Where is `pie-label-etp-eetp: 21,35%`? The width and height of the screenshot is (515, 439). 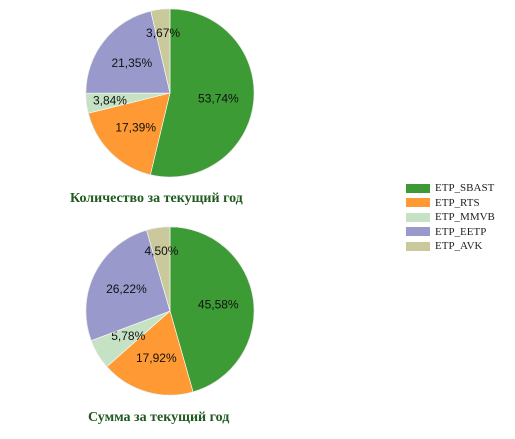
pie-label-etp-eetp: 21,35% is located at coordinates (131, 63).